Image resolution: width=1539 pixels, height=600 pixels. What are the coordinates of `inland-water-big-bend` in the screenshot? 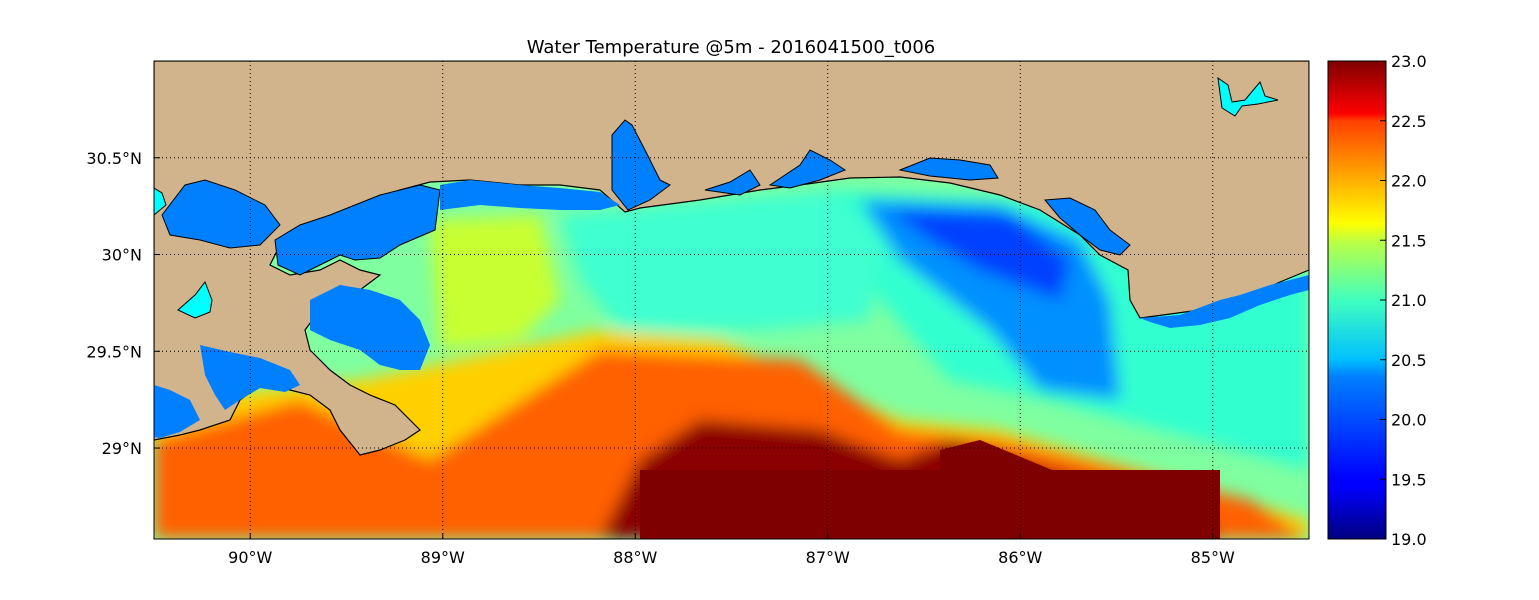 It's located at (1224, 301).